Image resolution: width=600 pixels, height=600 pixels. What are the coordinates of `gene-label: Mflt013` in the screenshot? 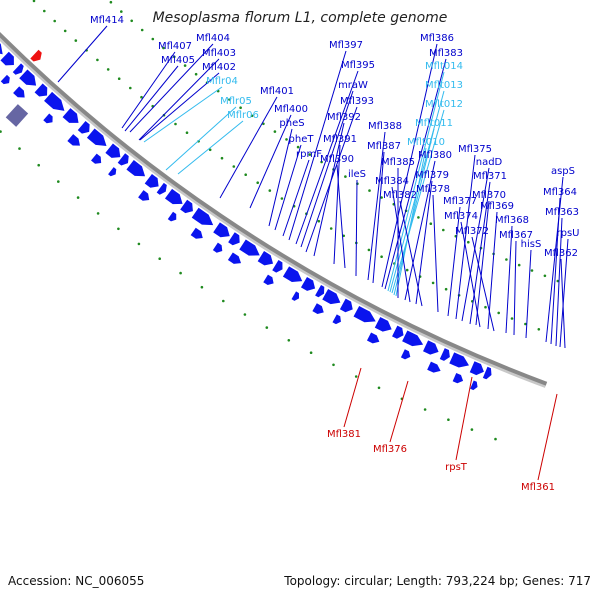 It's located at (444, 85).